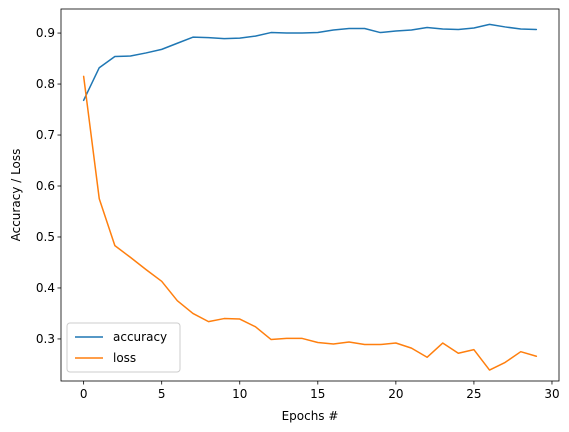  What do you see at coordinates (162, 394) in the screenshot?
I see `x-tick-label: 5` at bounding box center [162, 394].